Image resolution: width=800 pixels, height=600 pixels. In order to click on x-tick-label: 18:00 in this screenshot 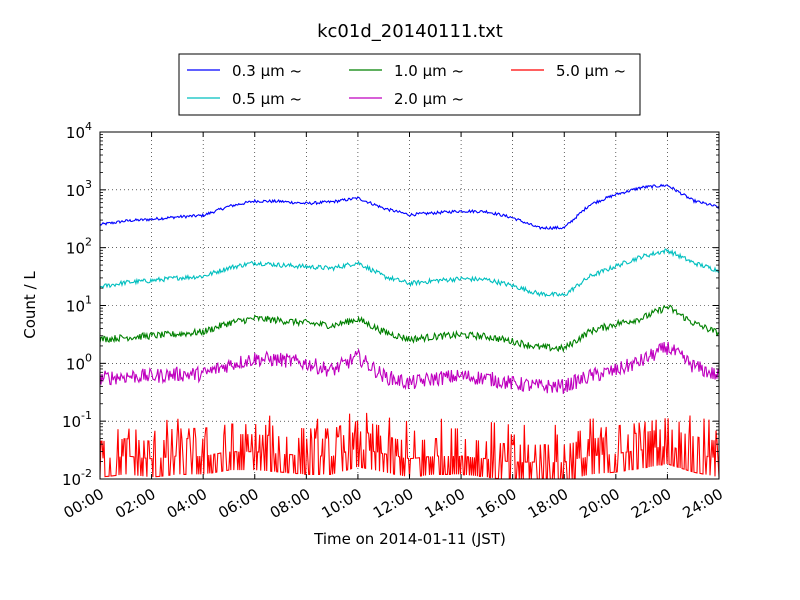, I will do `click(548, 503)`.